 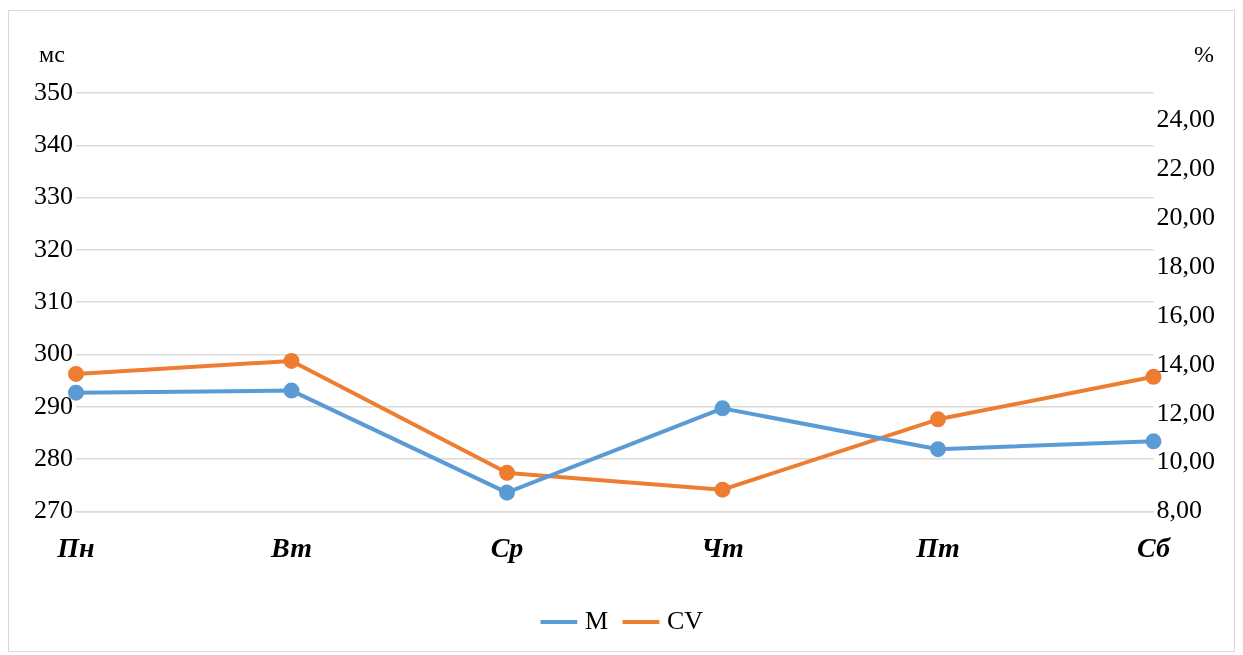 I want to click on y2-tick-label: 10,00, so click(x=1185, y=461).